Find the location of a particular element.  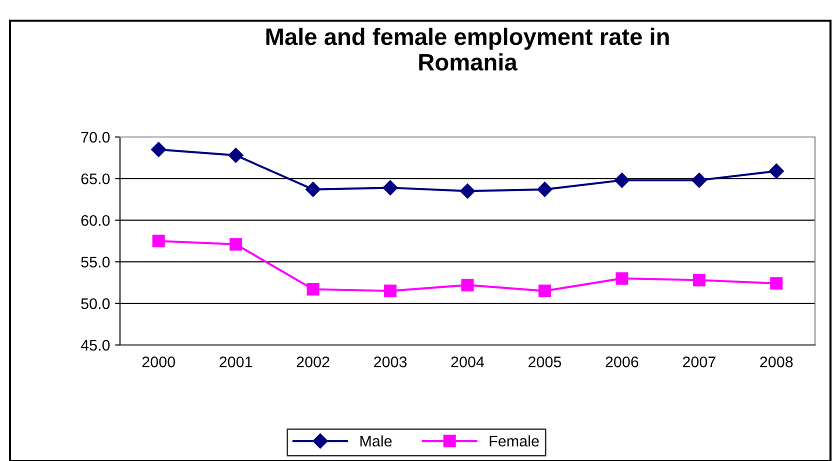

x-tick-label: 2002 is located at coordinates (313, 362).